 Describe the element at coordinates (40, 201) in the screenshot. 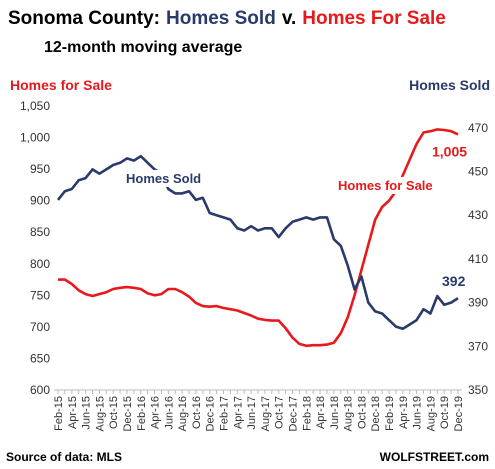

I see `y-tick-label: 900` at that location.